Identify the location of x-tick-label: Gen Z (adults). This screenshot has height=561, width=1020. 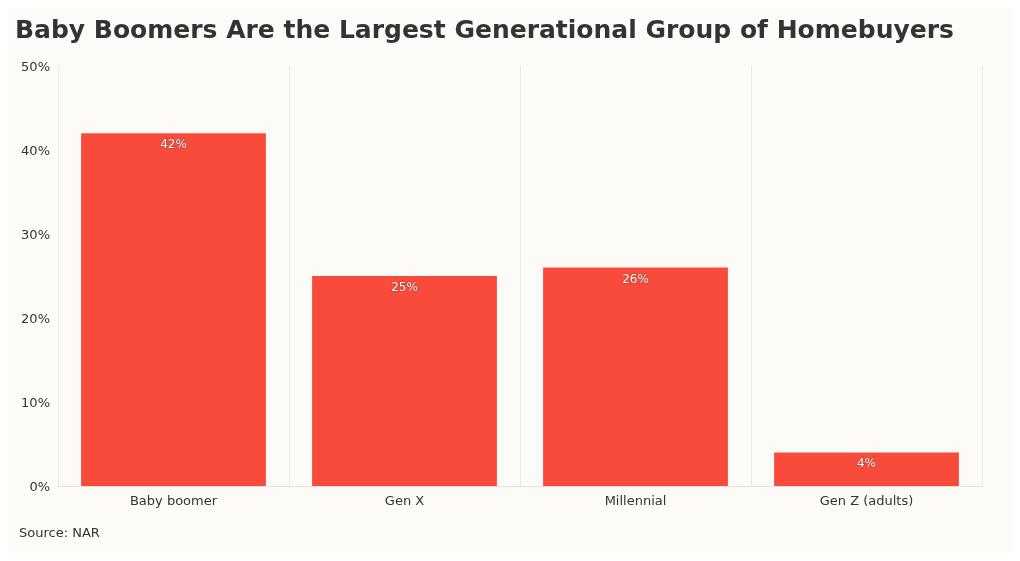
(866, 500).